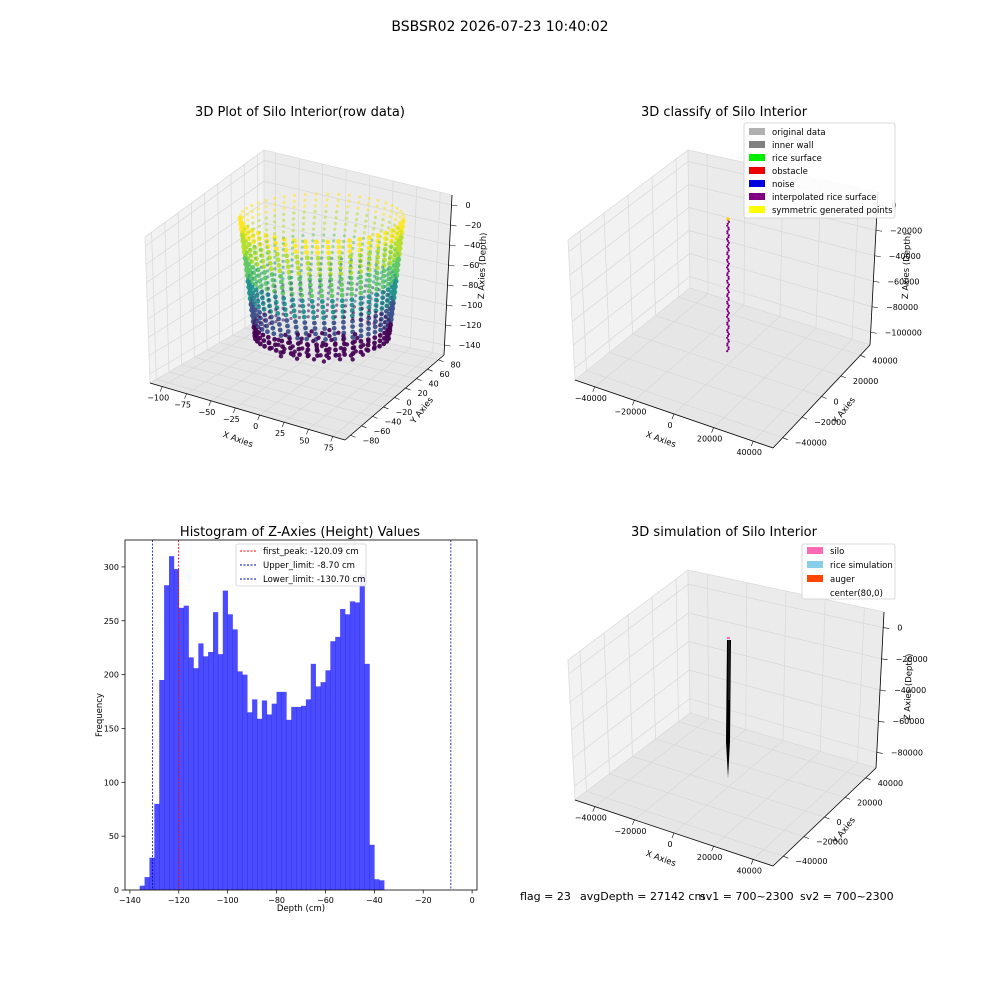 Image resolution: width=1000 pixels, height=1000 pixels. Describe the element at coordinates (393, 421) in the screenshot. I see `y-tick-label: −40` at that location.